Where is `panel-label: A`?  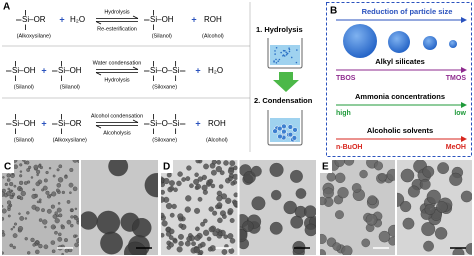 panel-label: A is located at coordinates (6, 7).